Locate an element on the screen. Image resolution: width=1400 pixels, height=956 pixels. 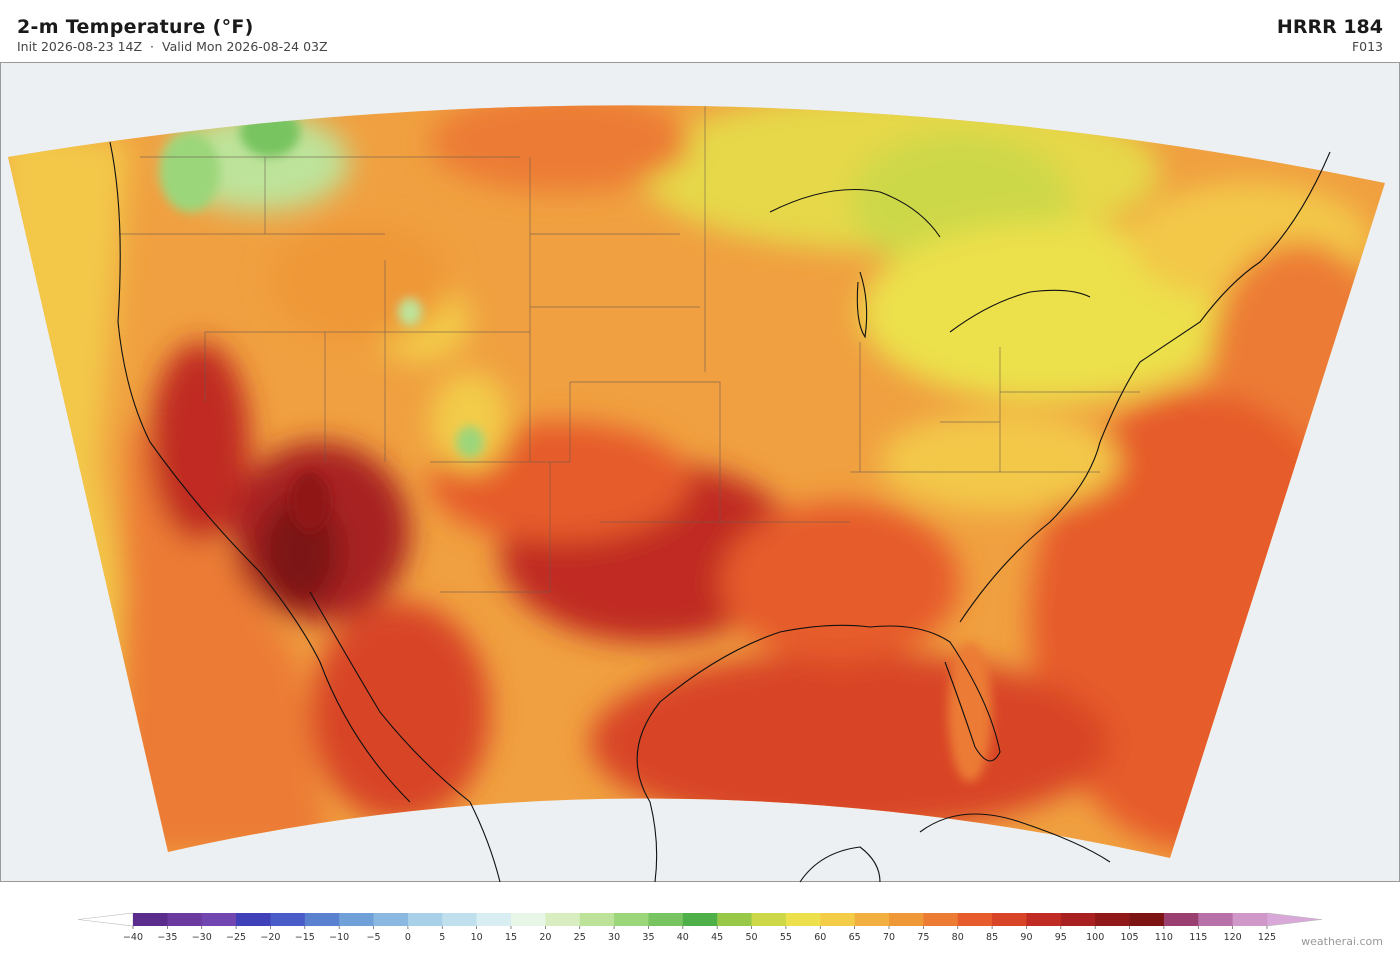
colorbar-tick-label: 120 is located at coordinates (1233, 937).